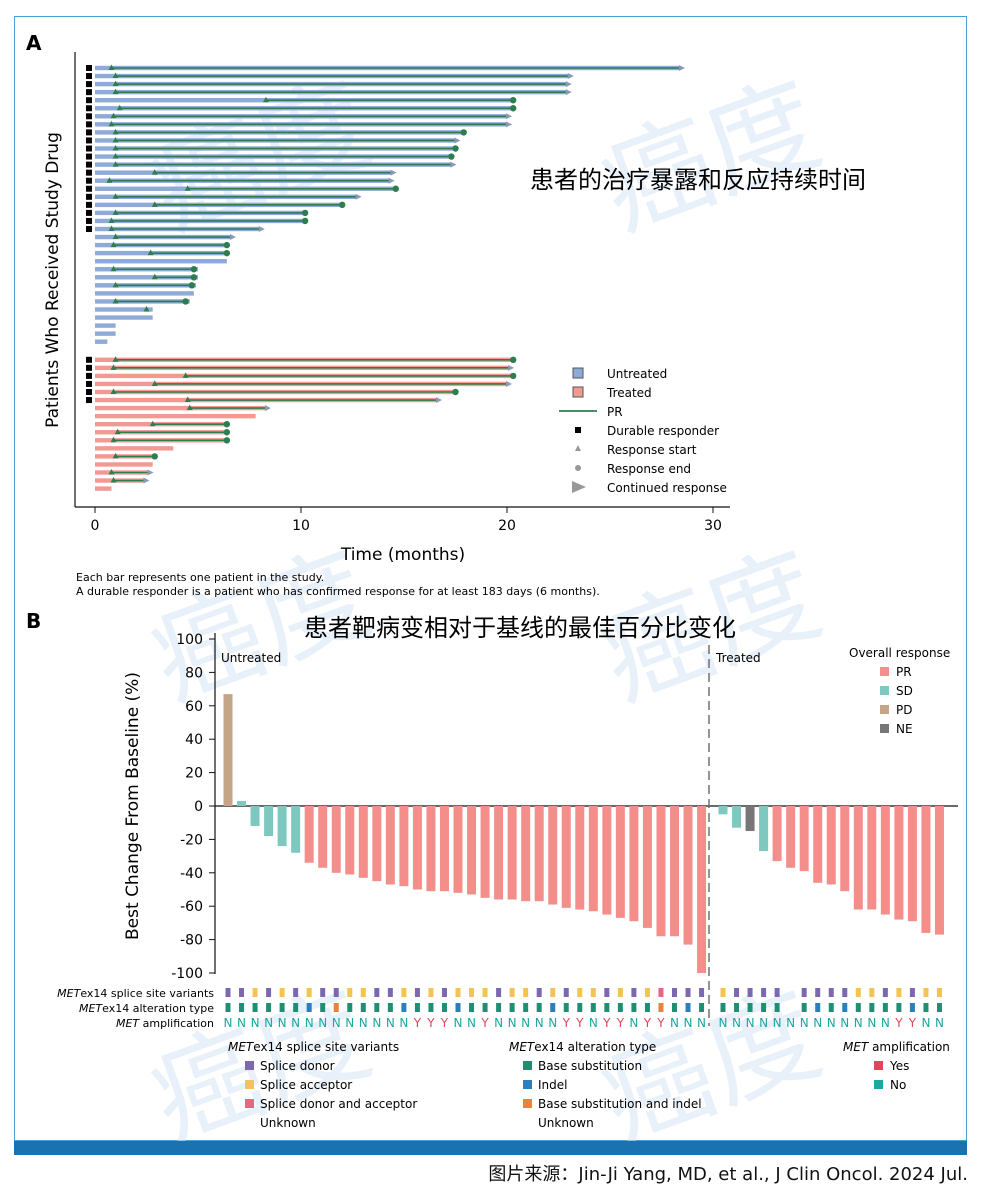  Describe the element at coordinates (297, 1066) in the screenshot. I see `bottom-legend-label: Splice donor` at that location.